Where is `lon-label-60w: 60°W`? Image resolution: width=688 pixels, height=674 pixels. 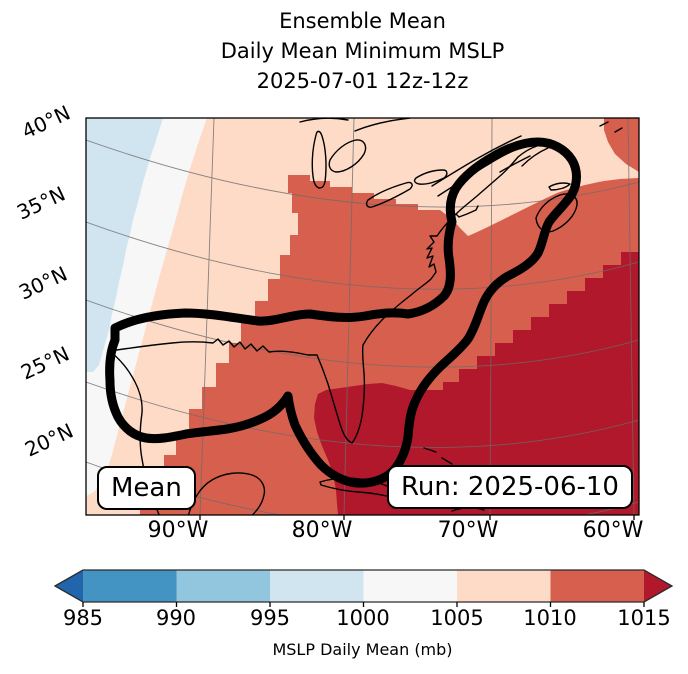
lon-label-60w: 60°W is located at coordinates (613, 530).